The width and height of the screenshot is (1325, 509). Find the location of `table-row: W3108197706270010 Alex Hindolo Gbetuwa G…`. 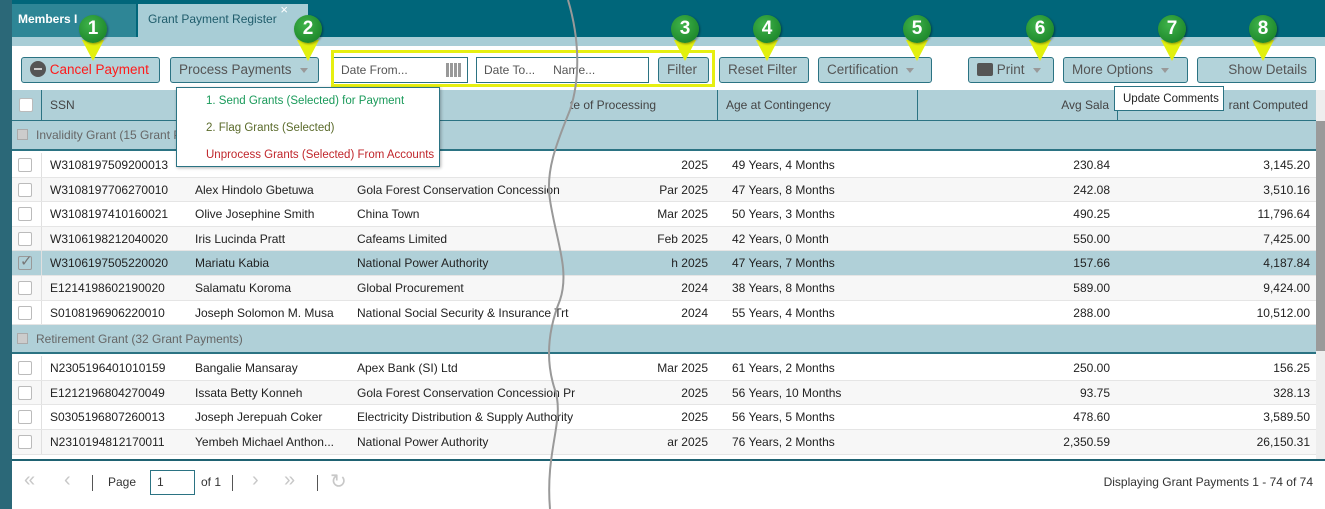

table-row: W3108197706270010 Alex Hindolo Gbetuwa G… is located at coordinates (664, 190).